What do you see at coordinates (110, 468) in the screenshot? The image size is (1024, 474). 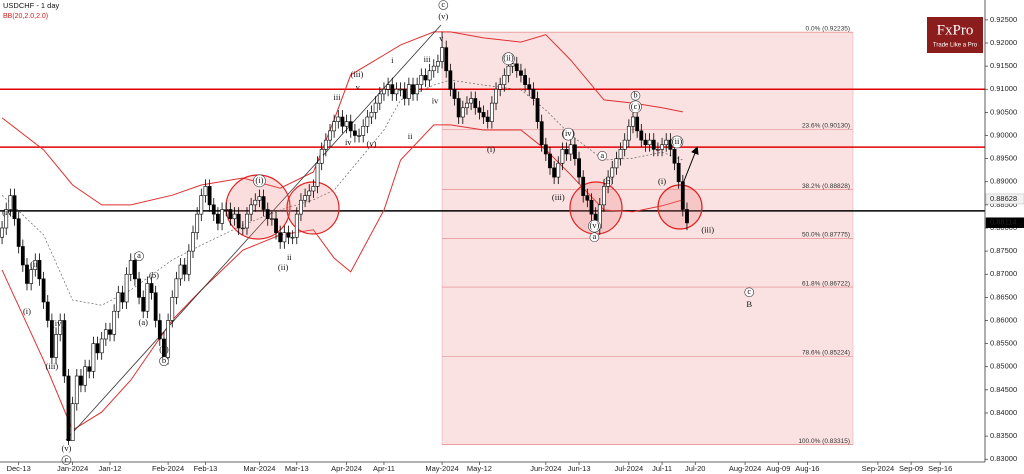 I see `x-tick-label: Jan-12` at bounding box center [110, 468].